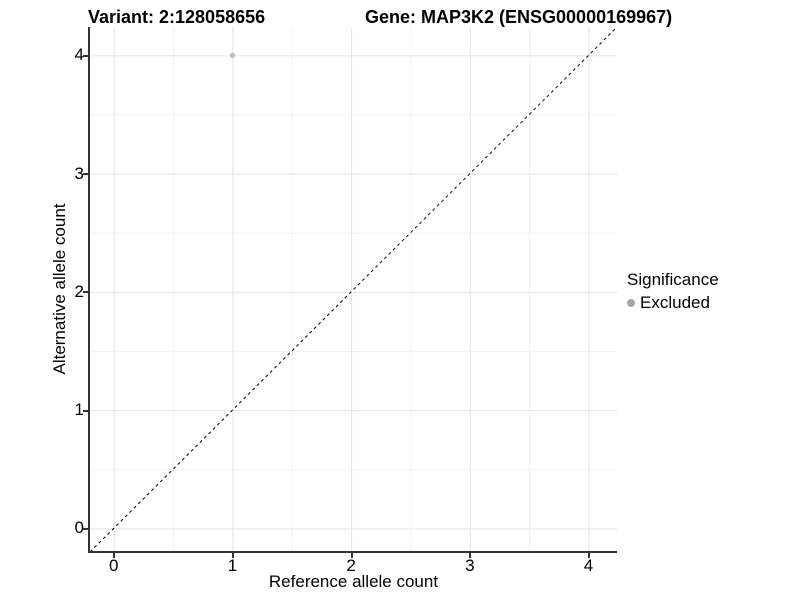 Image resolution: width=800 pixels, height=600 pixels. I want to click on x-tick-label: 4, so click(588, 565).